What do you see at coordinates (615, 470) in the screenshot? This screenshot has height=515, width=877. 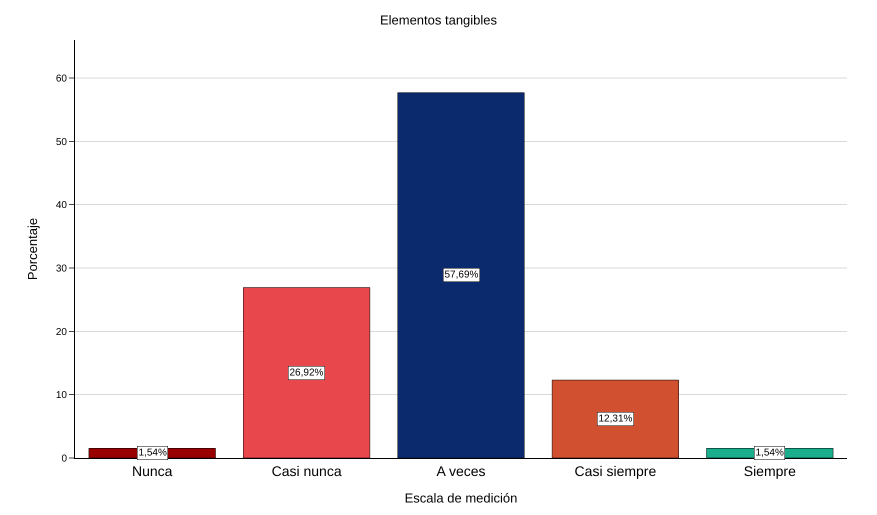 I see `x-tick-label: Casi siempre` at bounding box center [615, 470].